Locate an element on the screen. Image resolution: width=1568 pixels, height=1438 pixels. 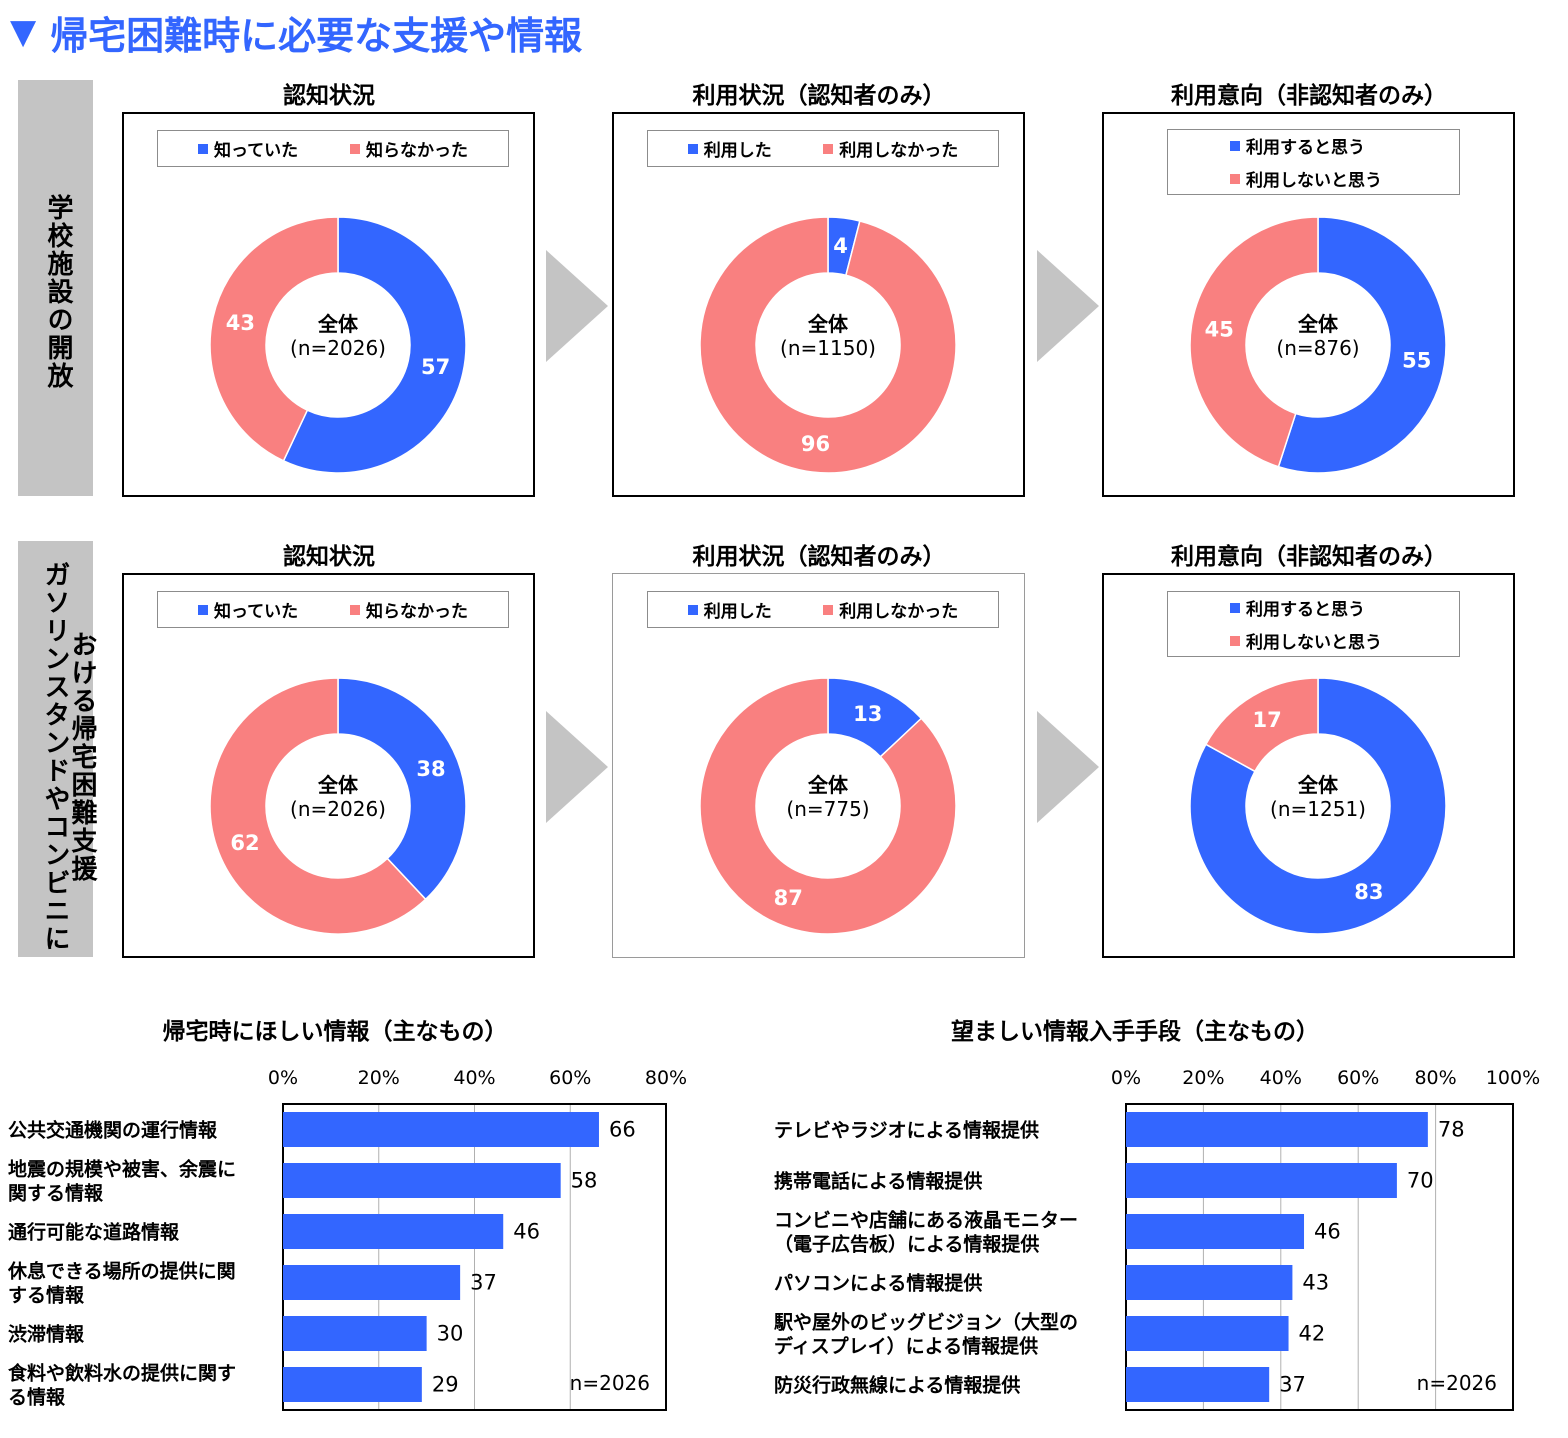
donut-value-label: 55 is located at coordinates (1416, 361).